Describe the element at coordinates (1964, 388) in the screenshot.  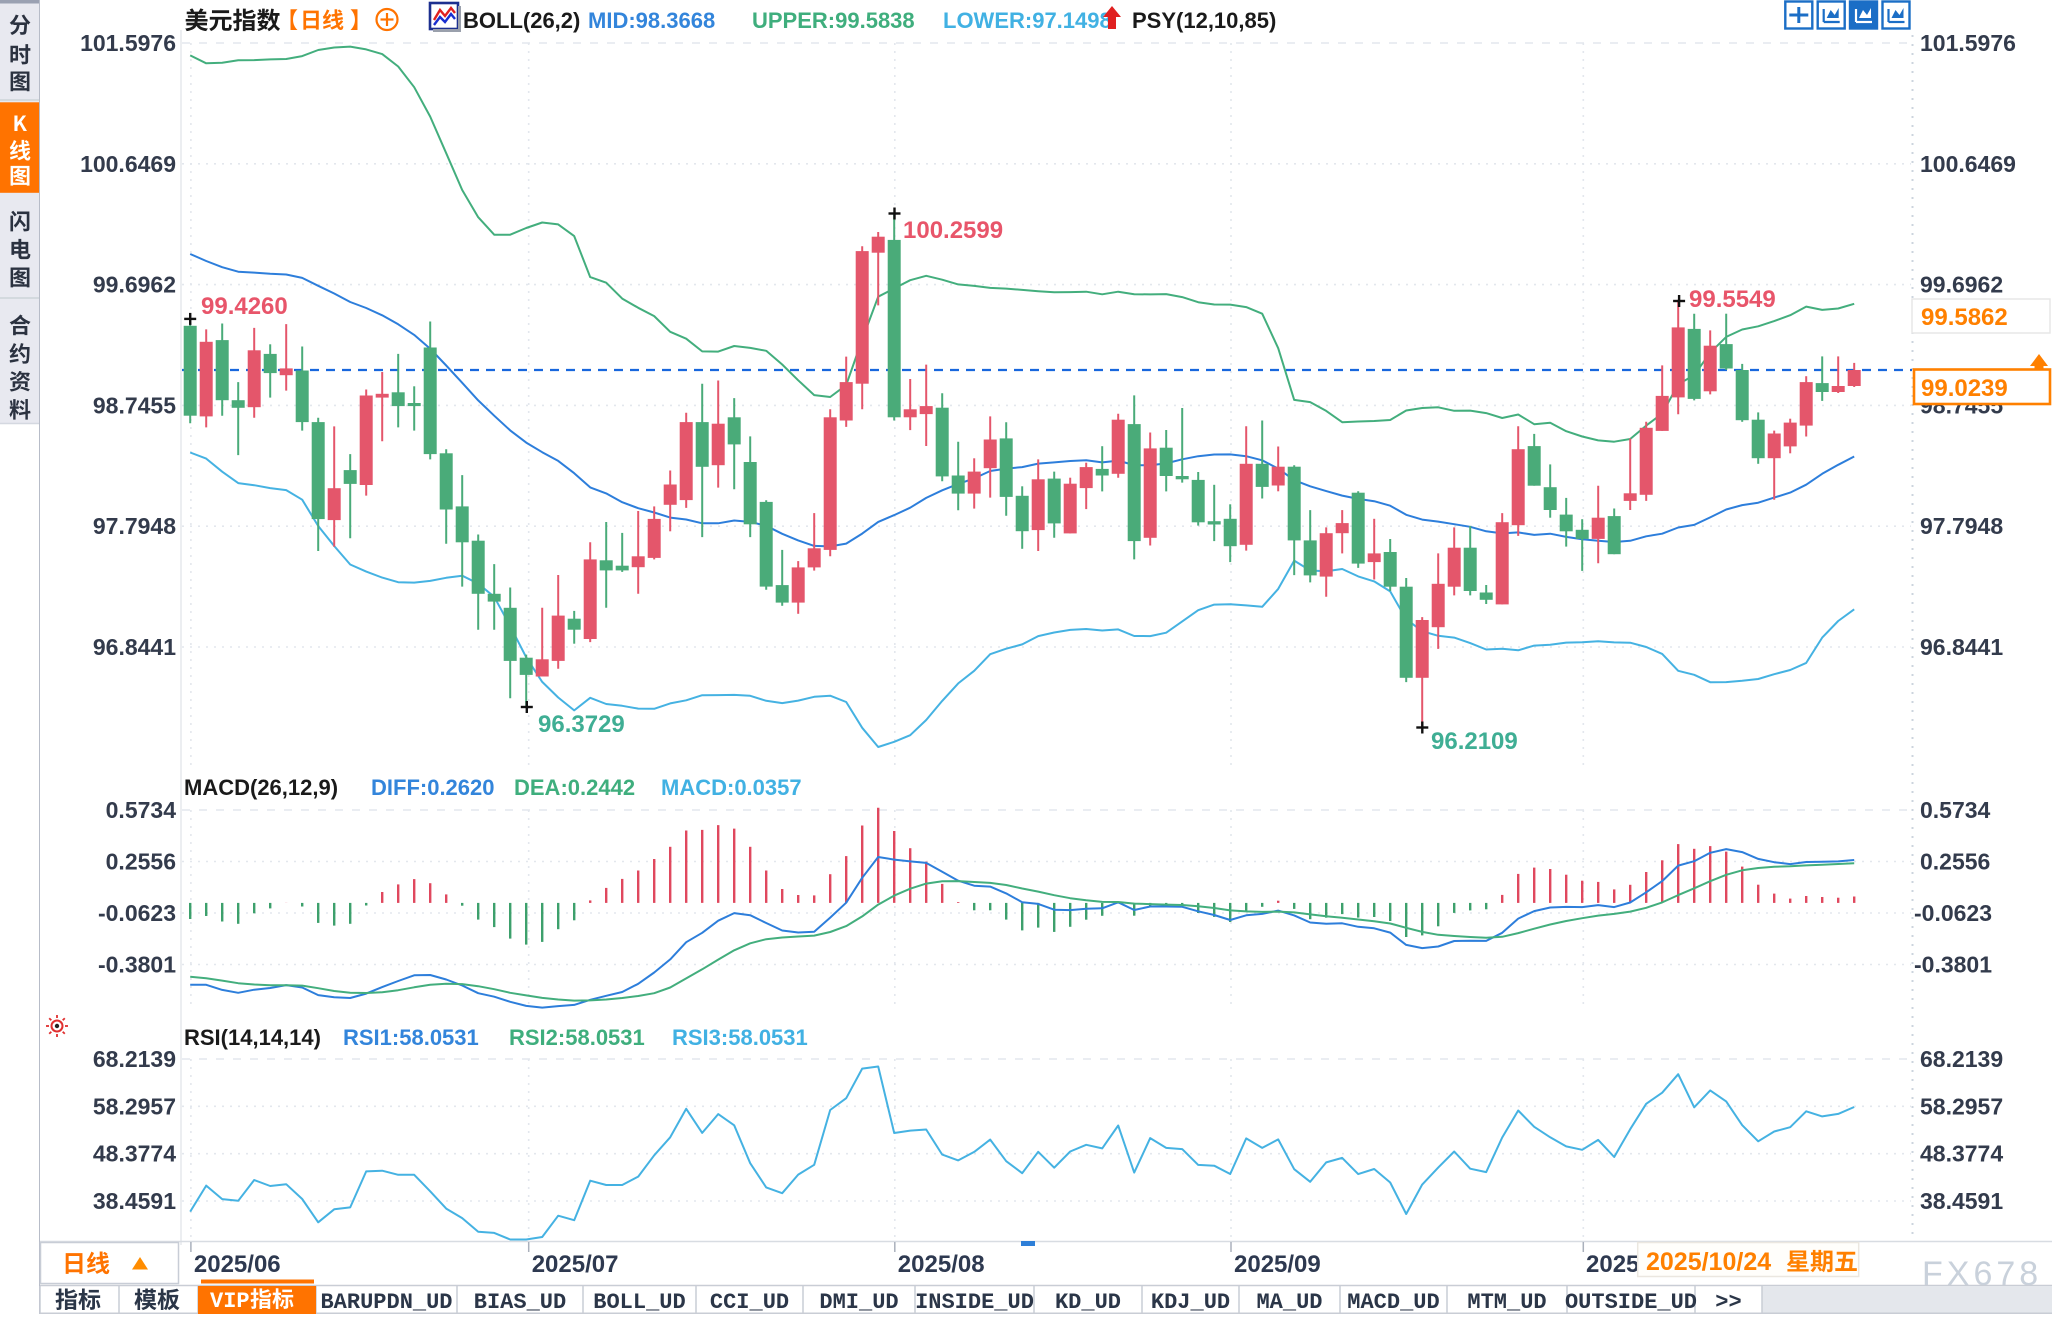
I see `svg-text: 99.0239` at that location.